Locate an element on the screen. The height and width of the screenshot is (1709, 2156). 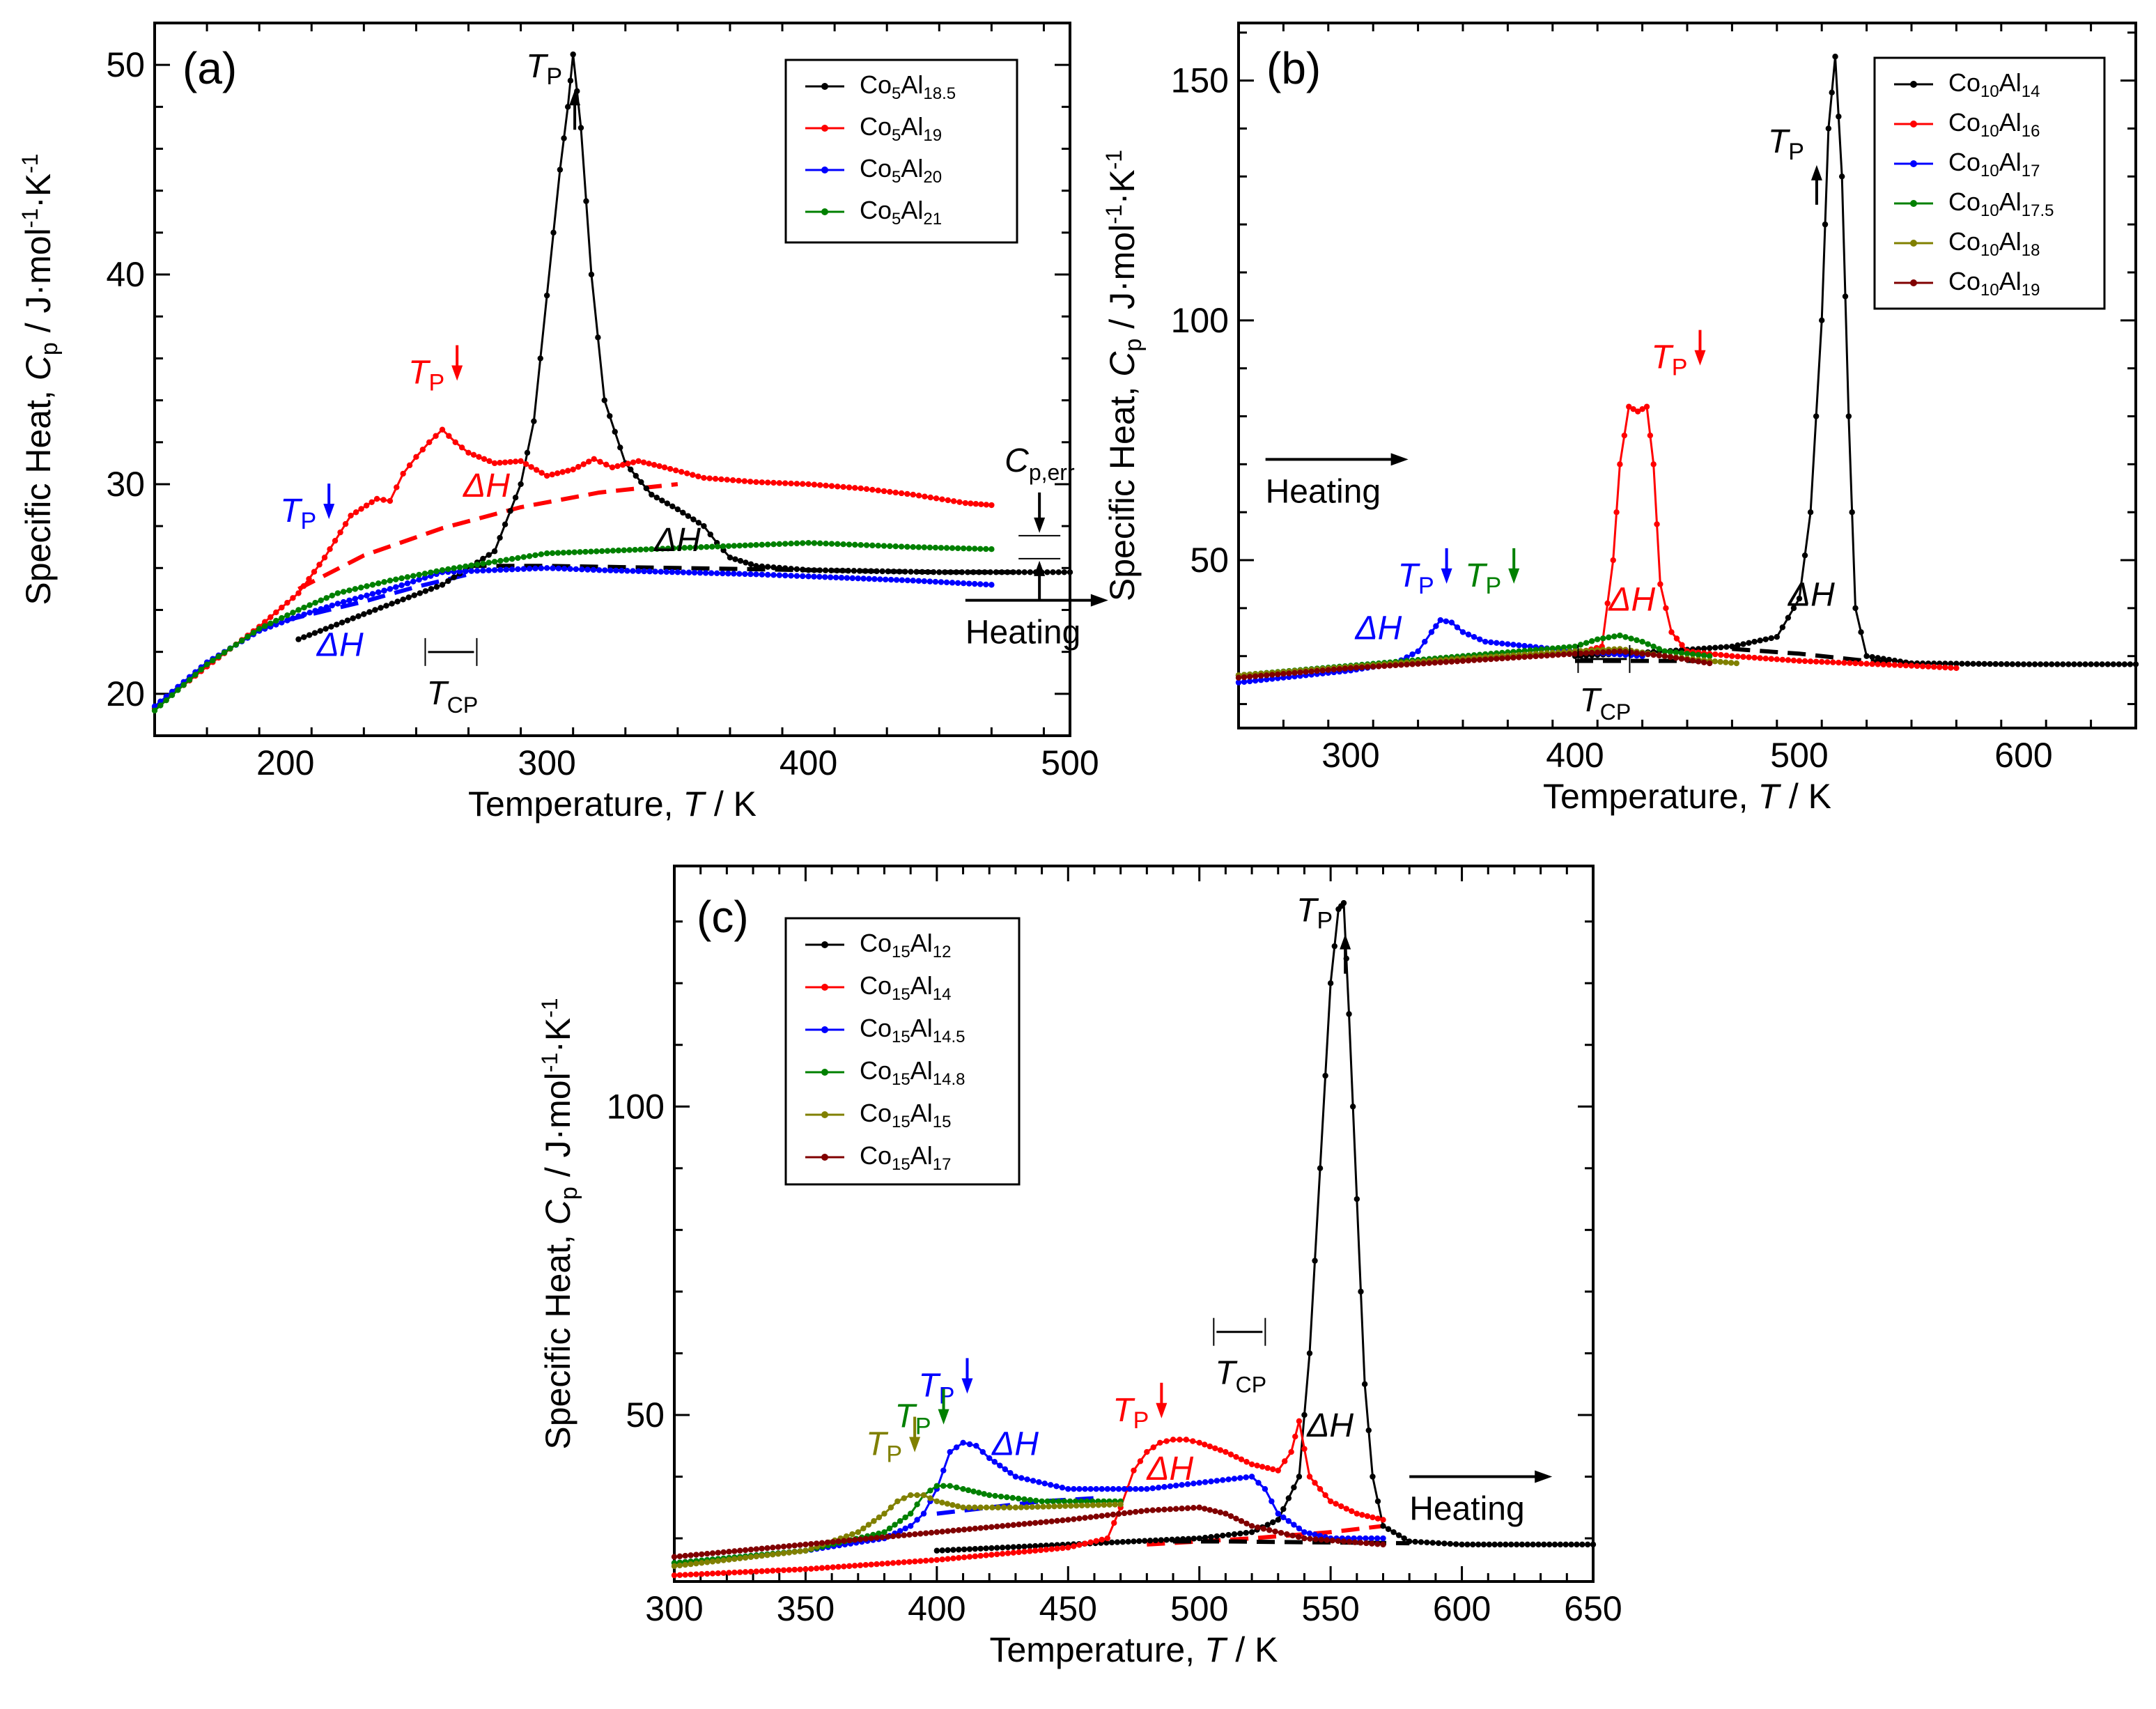
baseline-dashed is located at coordinates (1822, 656).